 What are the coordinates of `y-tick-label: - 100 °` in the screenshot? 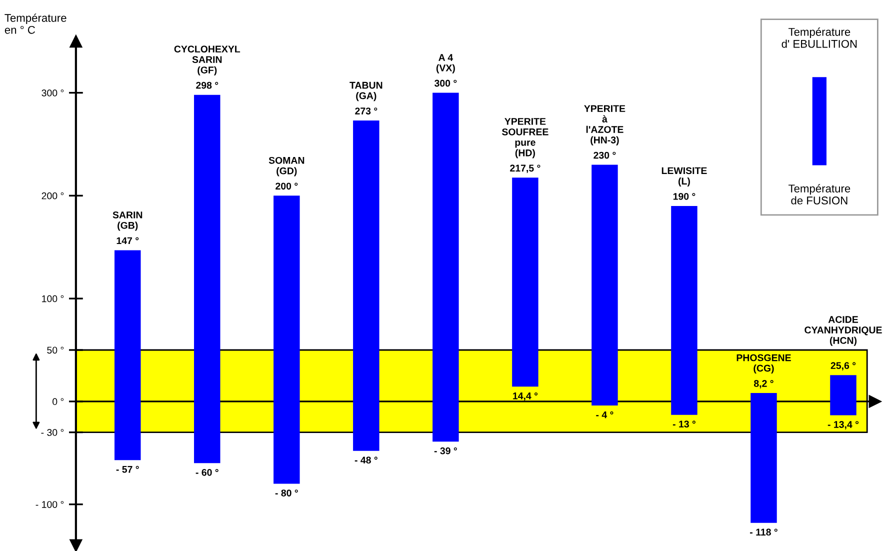 It's located at (50, 504).